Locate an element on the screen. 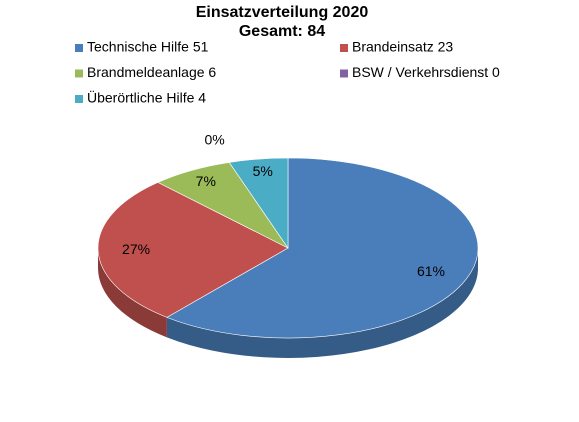  legend-text: Brandmeldeanlage 6 is located at coordinates (151, 72).